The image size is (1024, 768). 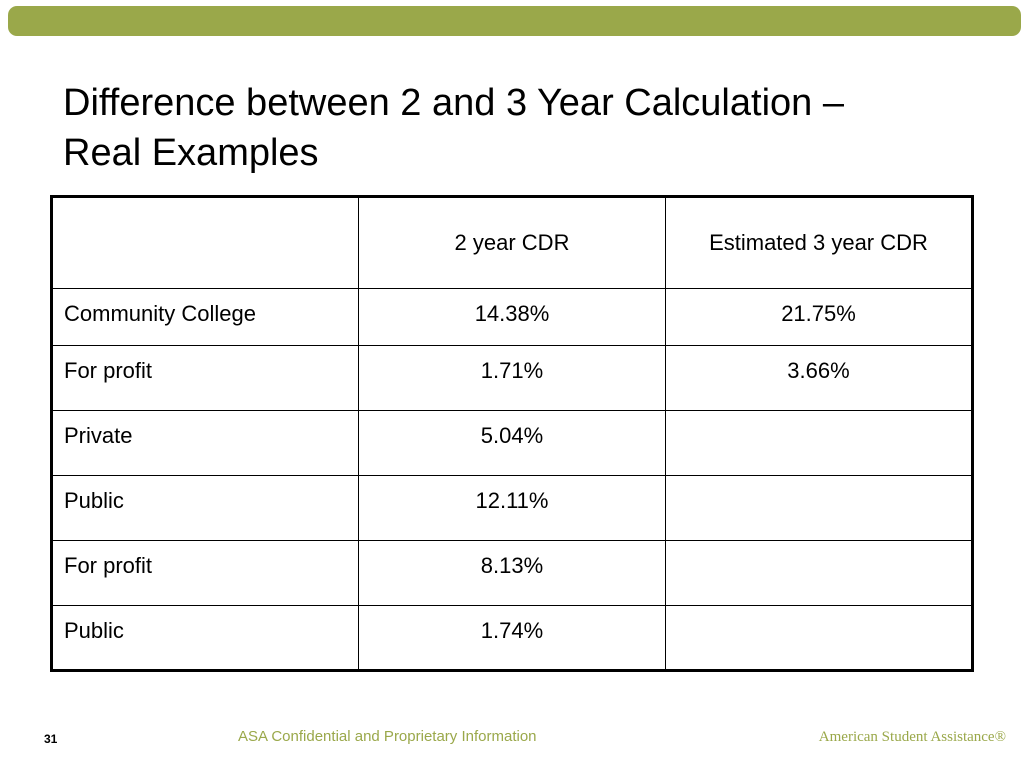 What do you see at coordinates (51, 739) in the screenshot?
I see `slide-number: 31` at bounding box center [51, 739].